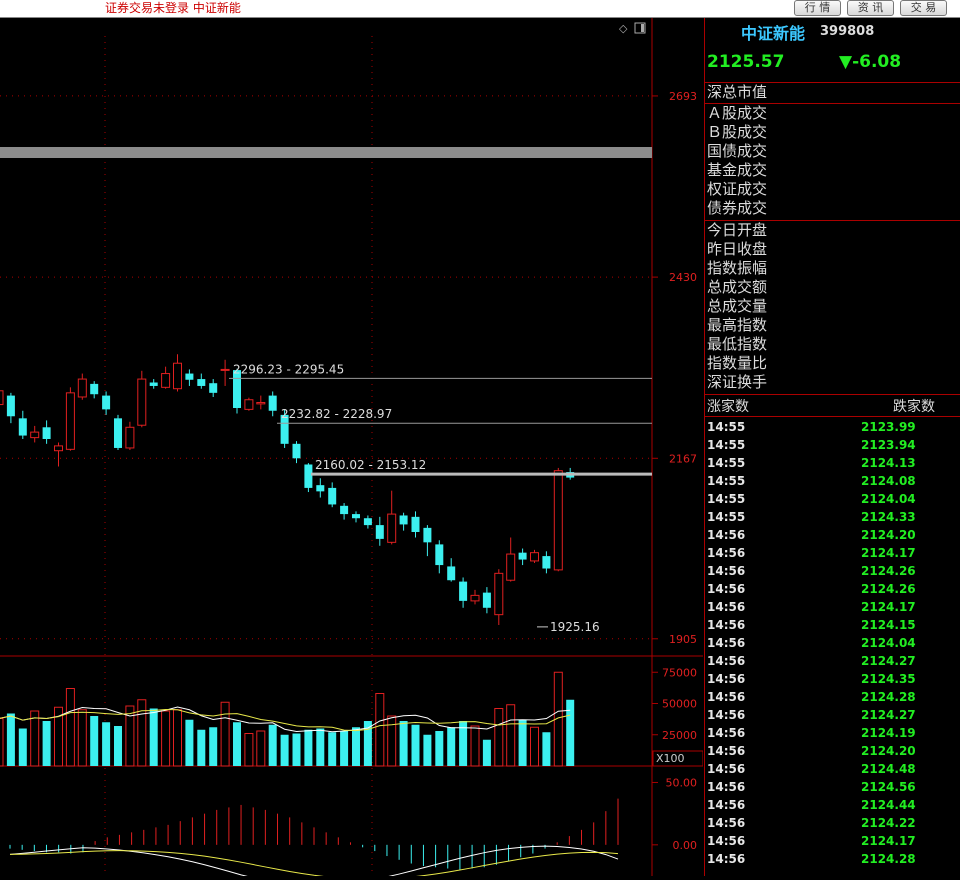 The image size is (960, 880). What do you see at coordinates (737, 306) in the screenshot?
I see `stat-label: 总成交量` at bounding box center [737, 306].